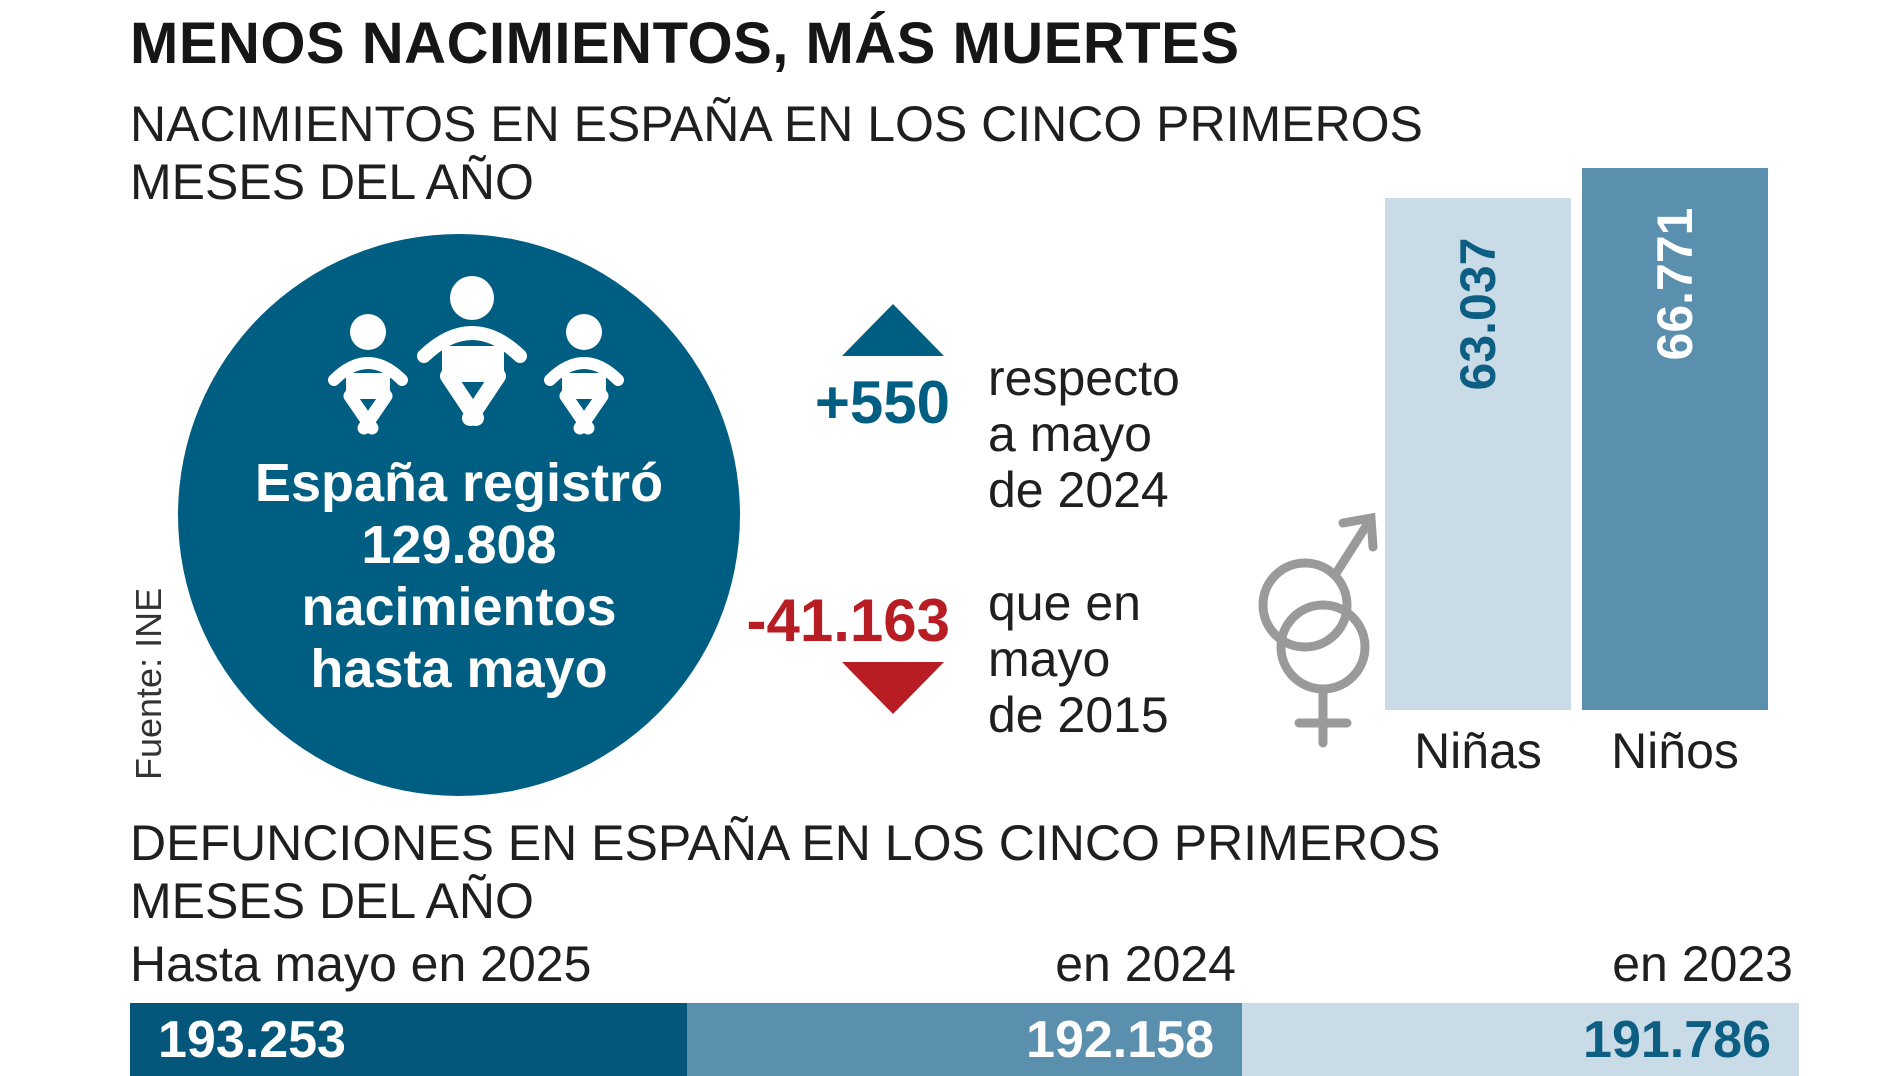 The image size is (1900, 1076). Describe the element at coordinates (459, 607) in the screenshot. I see `circle-line3: nacimientos` at that location.